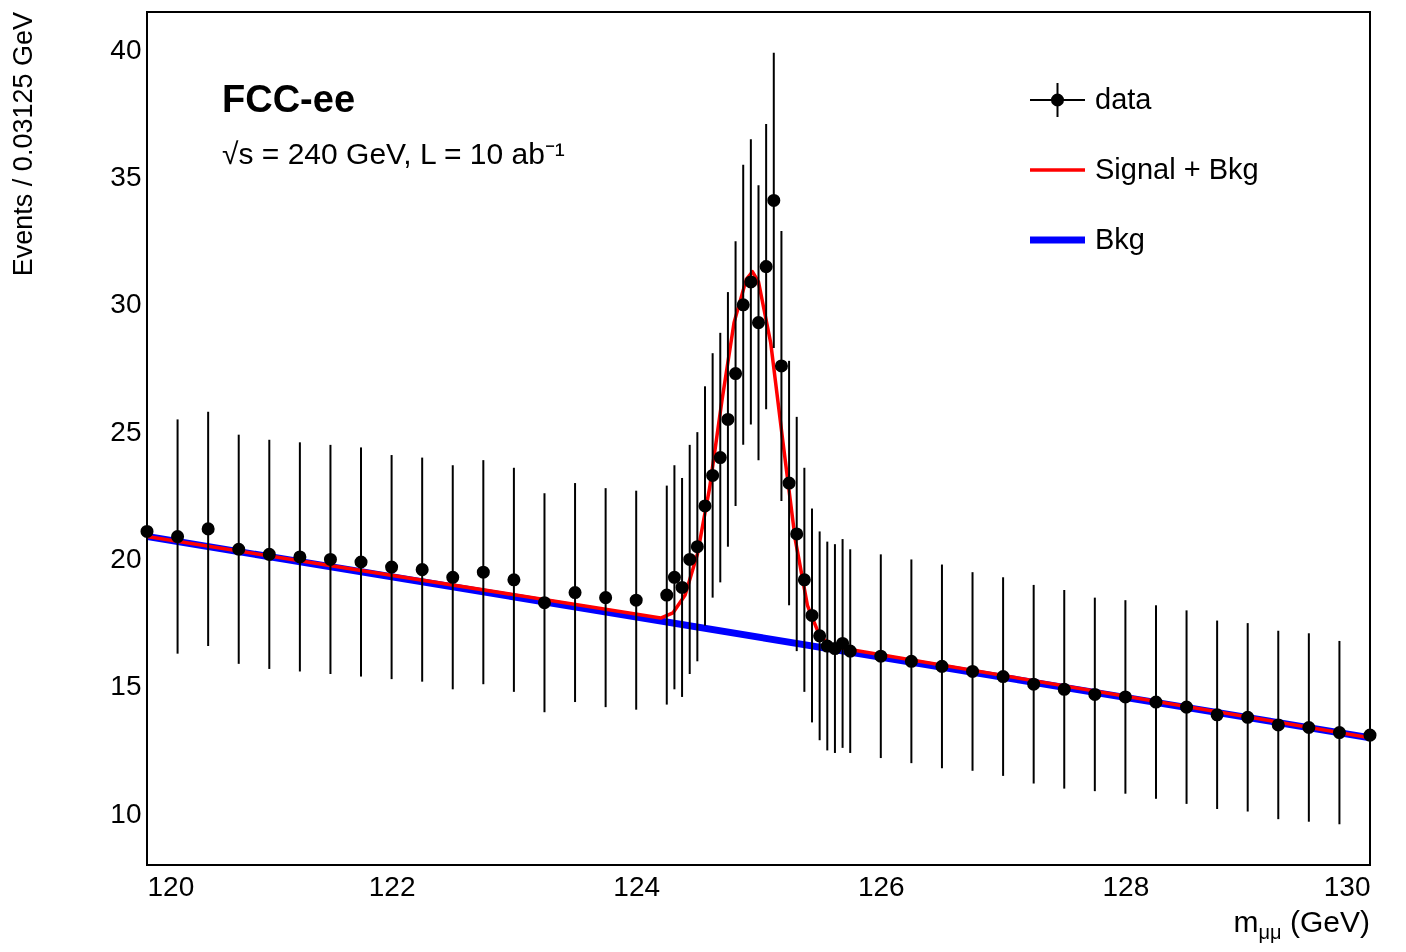 The width and height of the screenshot is (1406, 952). What do you see at coordinates (1120, 239) in the screenshot?
I see `legend-label: Bkg` at bounding box center [1120, 239].